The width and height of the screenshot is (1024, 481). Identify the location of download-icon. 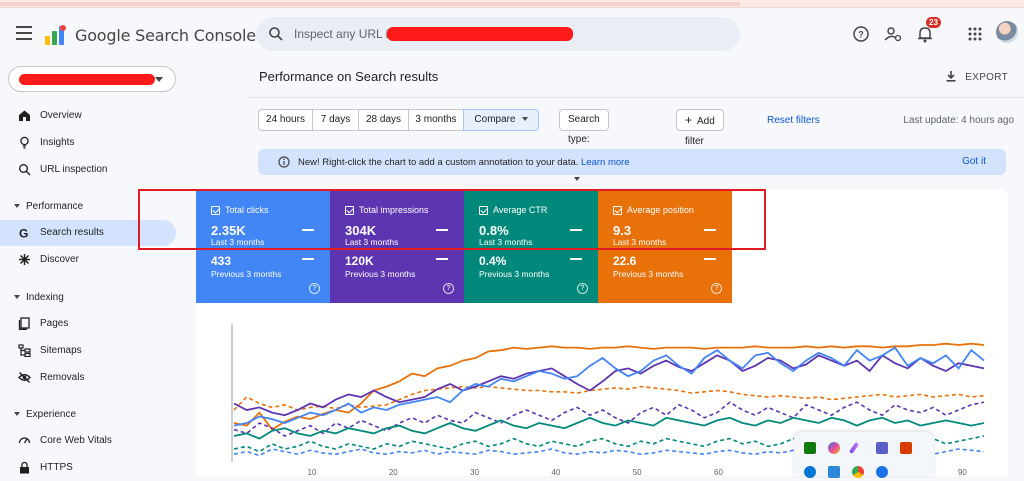
(951, 76).